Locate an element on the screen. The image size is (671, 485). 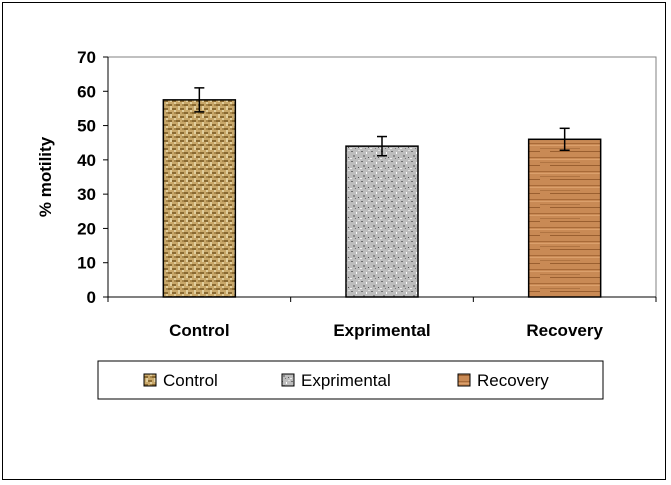
legend: Control Exprimental Recovery is located at coordinates (346, 380).